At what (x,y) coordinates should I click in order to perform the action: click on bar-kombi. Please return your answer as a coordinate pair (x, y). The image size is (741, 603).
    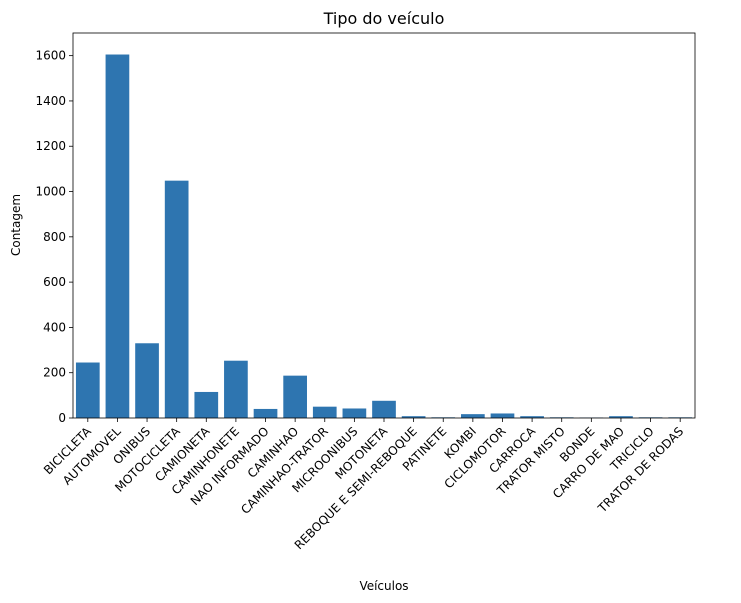
    Looking at the image, I should click on (473, 416).